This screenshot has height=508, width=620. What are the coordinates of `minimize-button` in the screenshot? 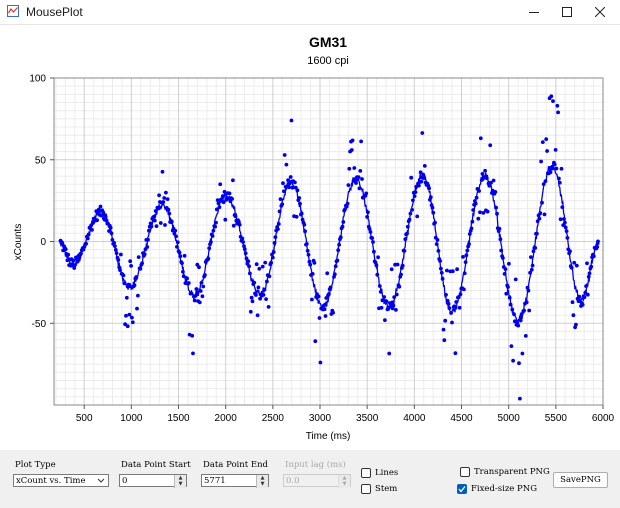 It's located at (534, 12).